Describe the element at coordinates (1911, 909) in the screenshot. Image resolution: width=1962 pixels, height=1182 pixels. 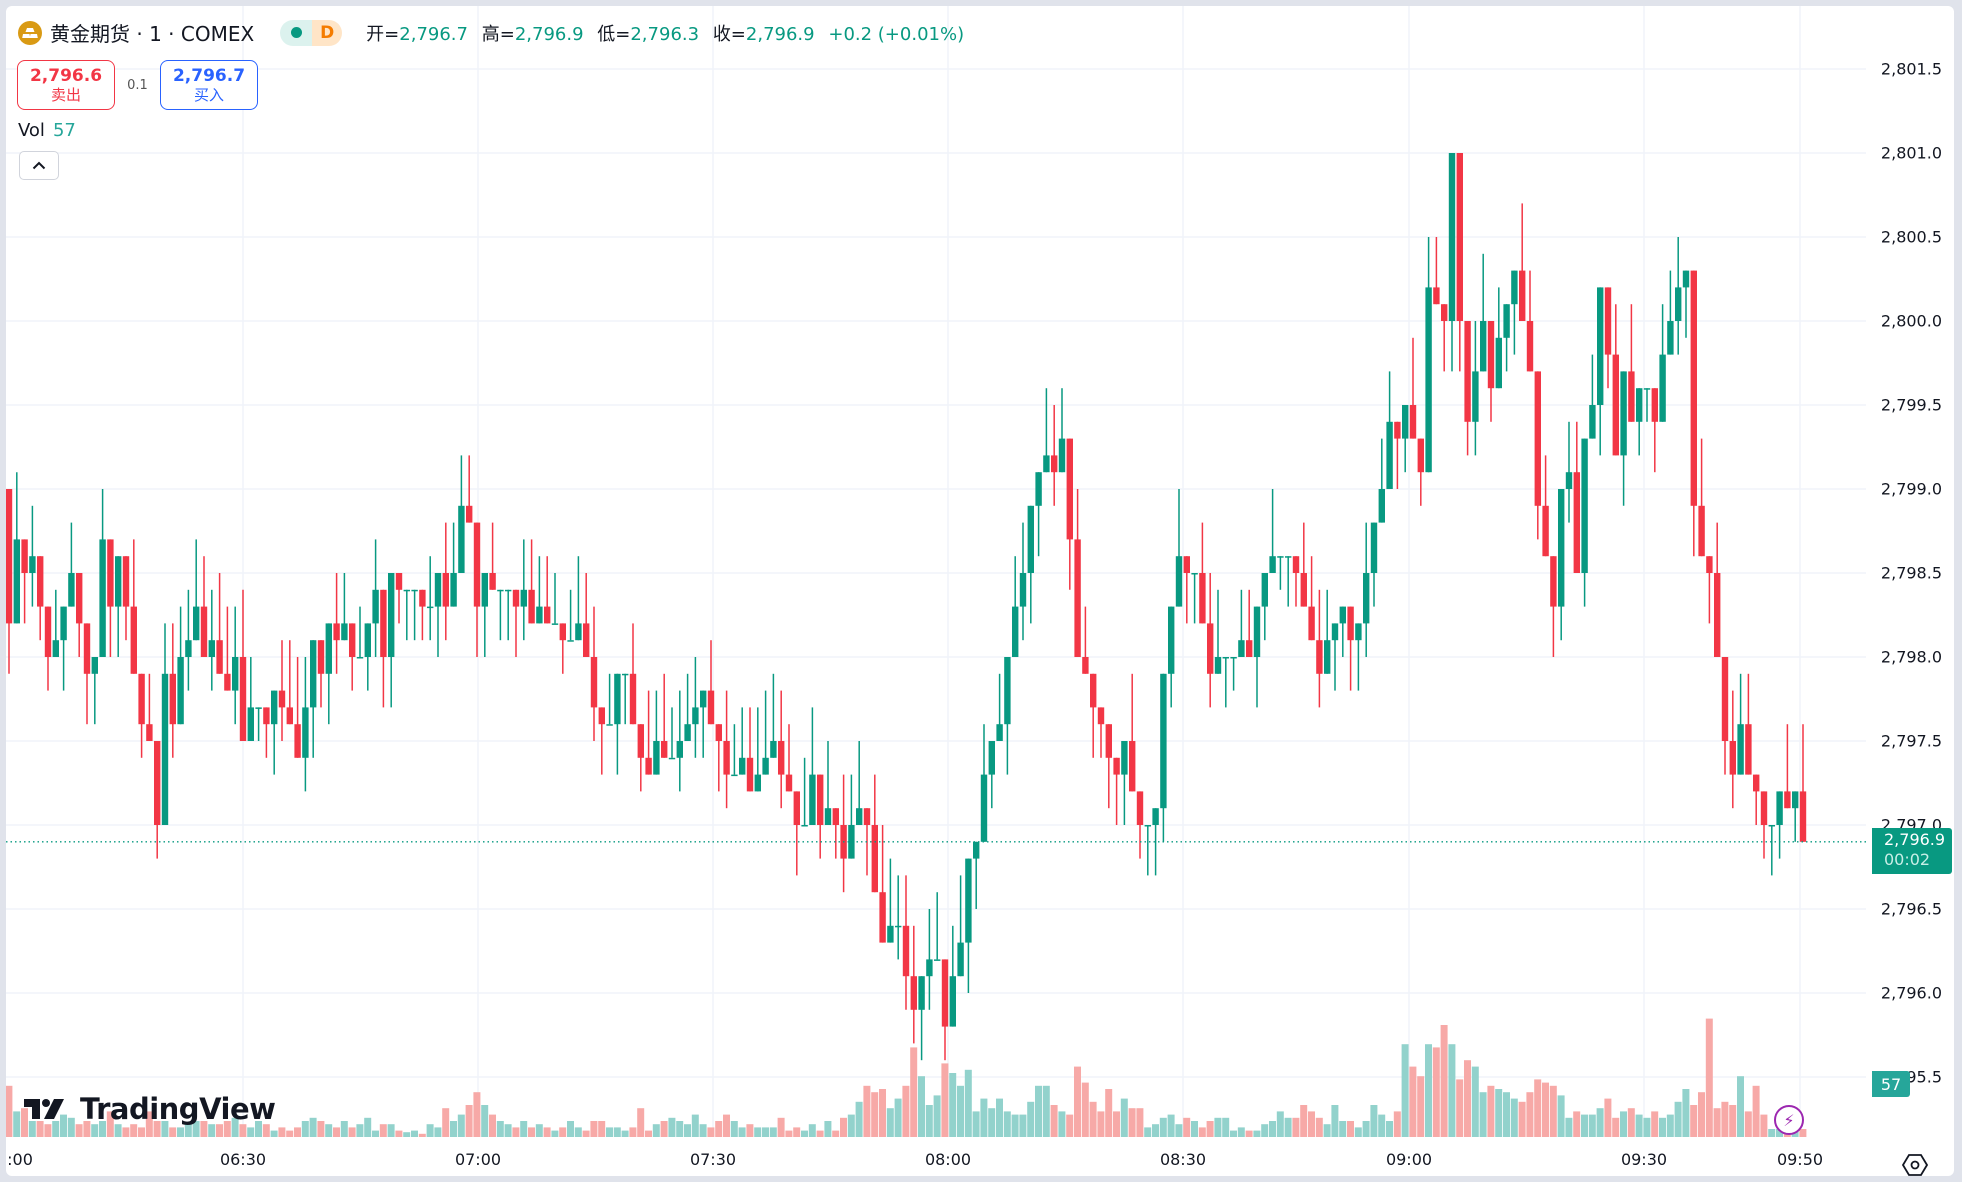
I see `price-tick-label: 2,796.5` at that location.